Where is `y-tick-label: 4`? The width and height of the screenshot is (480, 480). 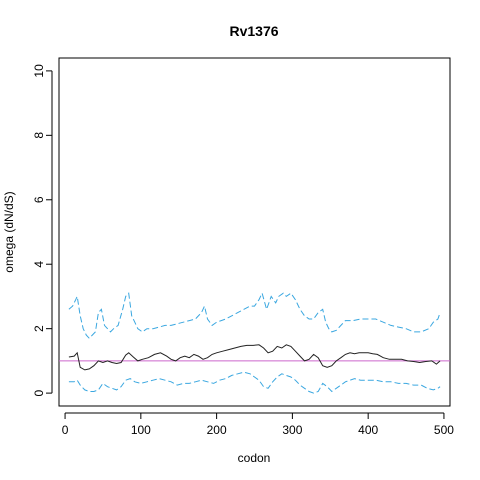 y-tick-label: 4 is located at coordinates (39, 264).